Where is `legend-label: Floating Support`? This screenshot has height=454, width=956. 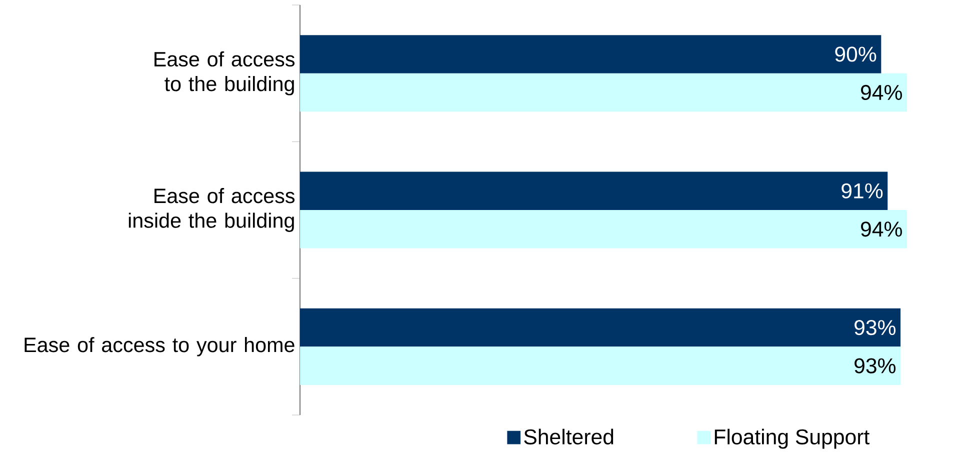
legend-label: Floating Support is located at coordinates (792, 438).